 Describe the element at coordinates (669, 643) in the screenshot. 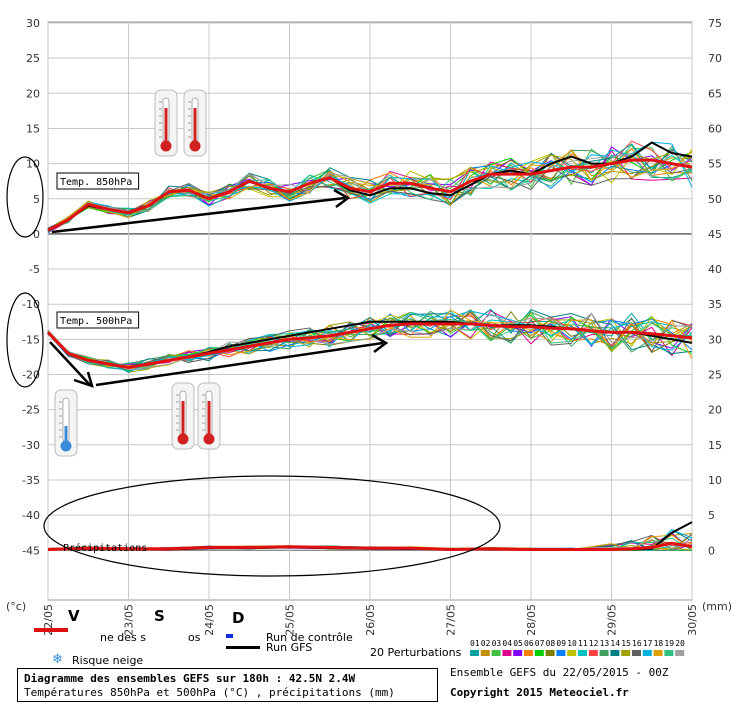

I see `perturbation-number: 19` at that location.